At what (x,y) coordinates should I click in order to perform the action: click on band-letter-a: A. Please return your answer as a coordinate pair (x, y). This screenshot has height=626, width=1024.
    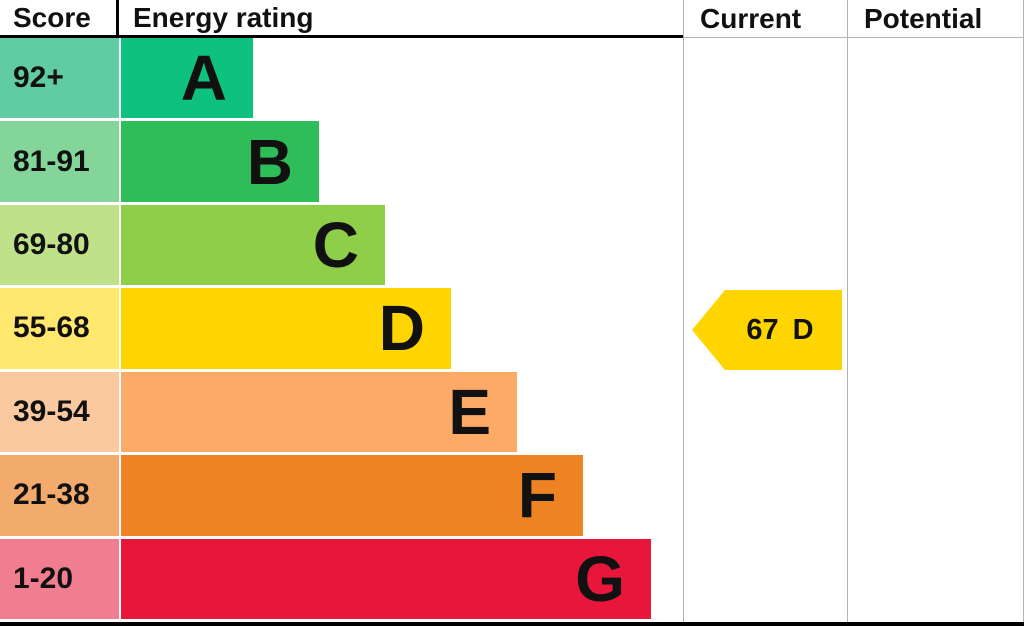
    Looking at the image, I should click on (203, 78).